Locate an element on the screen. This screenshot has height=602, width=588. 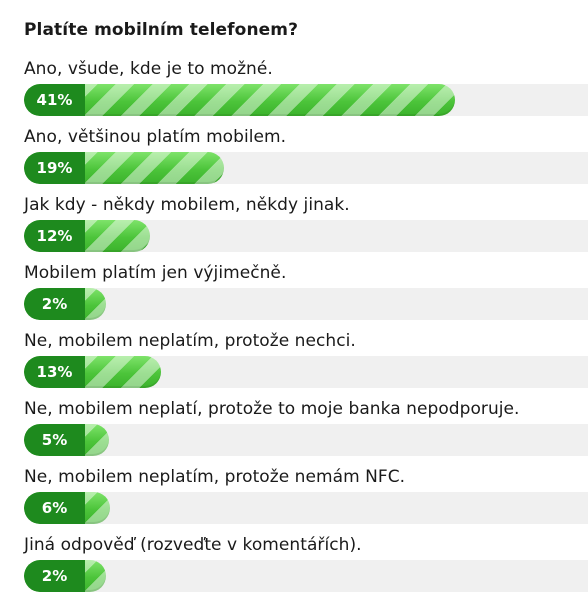
result-bar-track: 6% is located at coordinates (306, 508).